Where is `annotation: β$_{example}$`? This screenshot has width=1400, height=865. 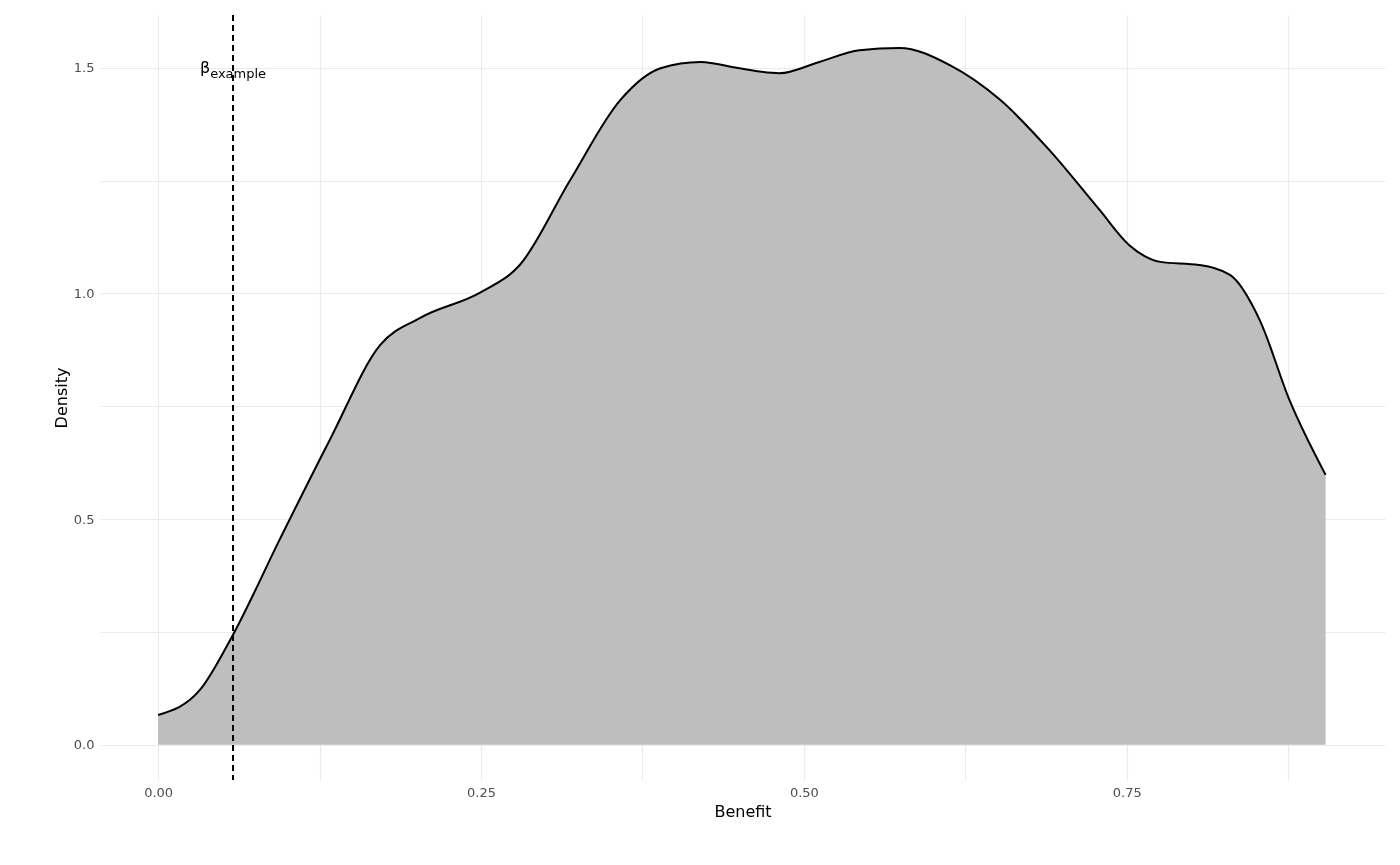 annotation: β$_{example}$ is located at coordinates (233, 69).